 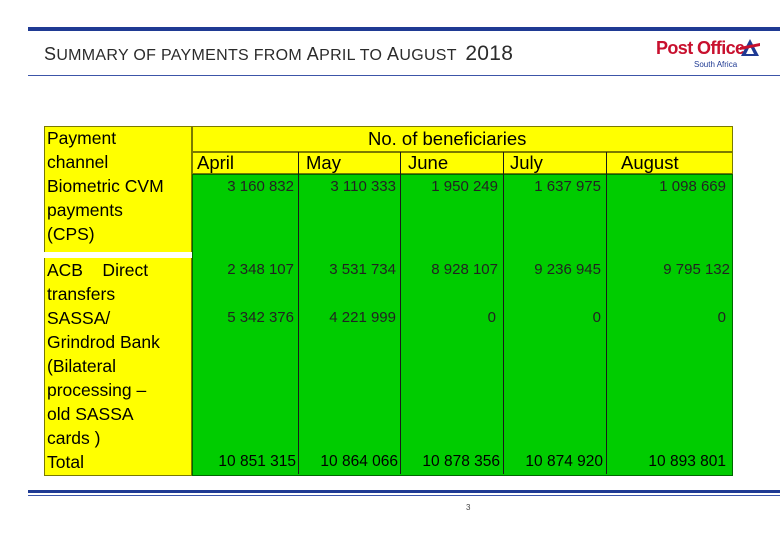 I want to click on logo-sub-text: South Africa, so click(x=716, y=64).